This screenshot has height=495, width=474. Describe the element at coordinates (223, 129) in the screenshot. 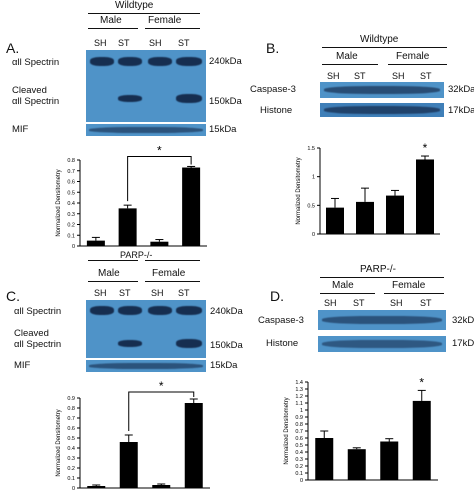

I see `molecular-weight-label: 15kDa` at that location.